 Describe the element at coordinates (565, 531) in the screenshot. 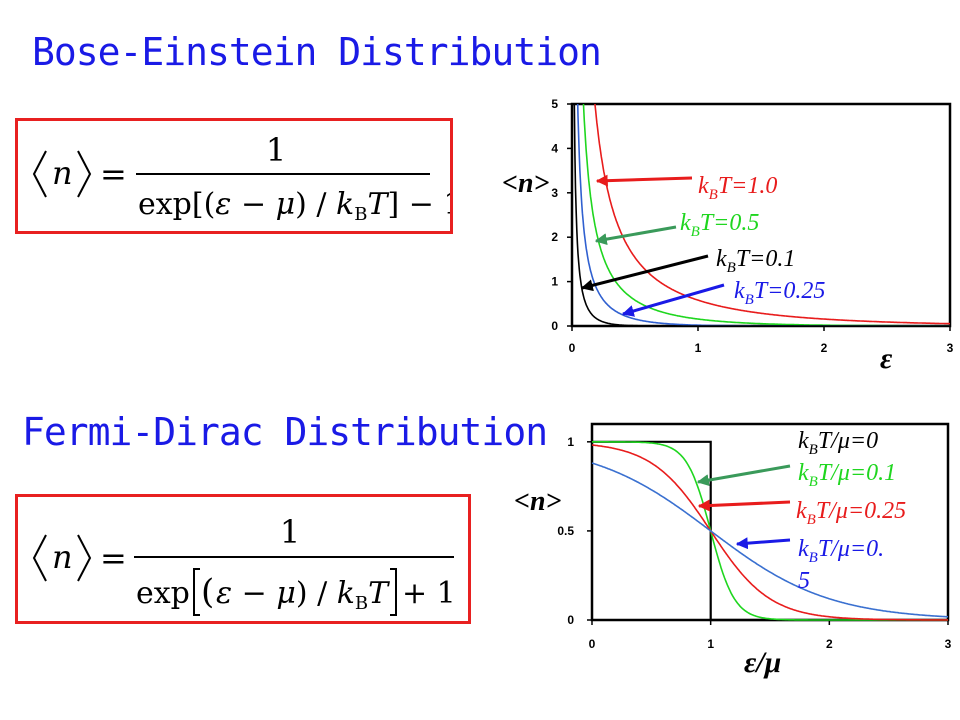

I see `y-tick-label: 0.5` at that location.